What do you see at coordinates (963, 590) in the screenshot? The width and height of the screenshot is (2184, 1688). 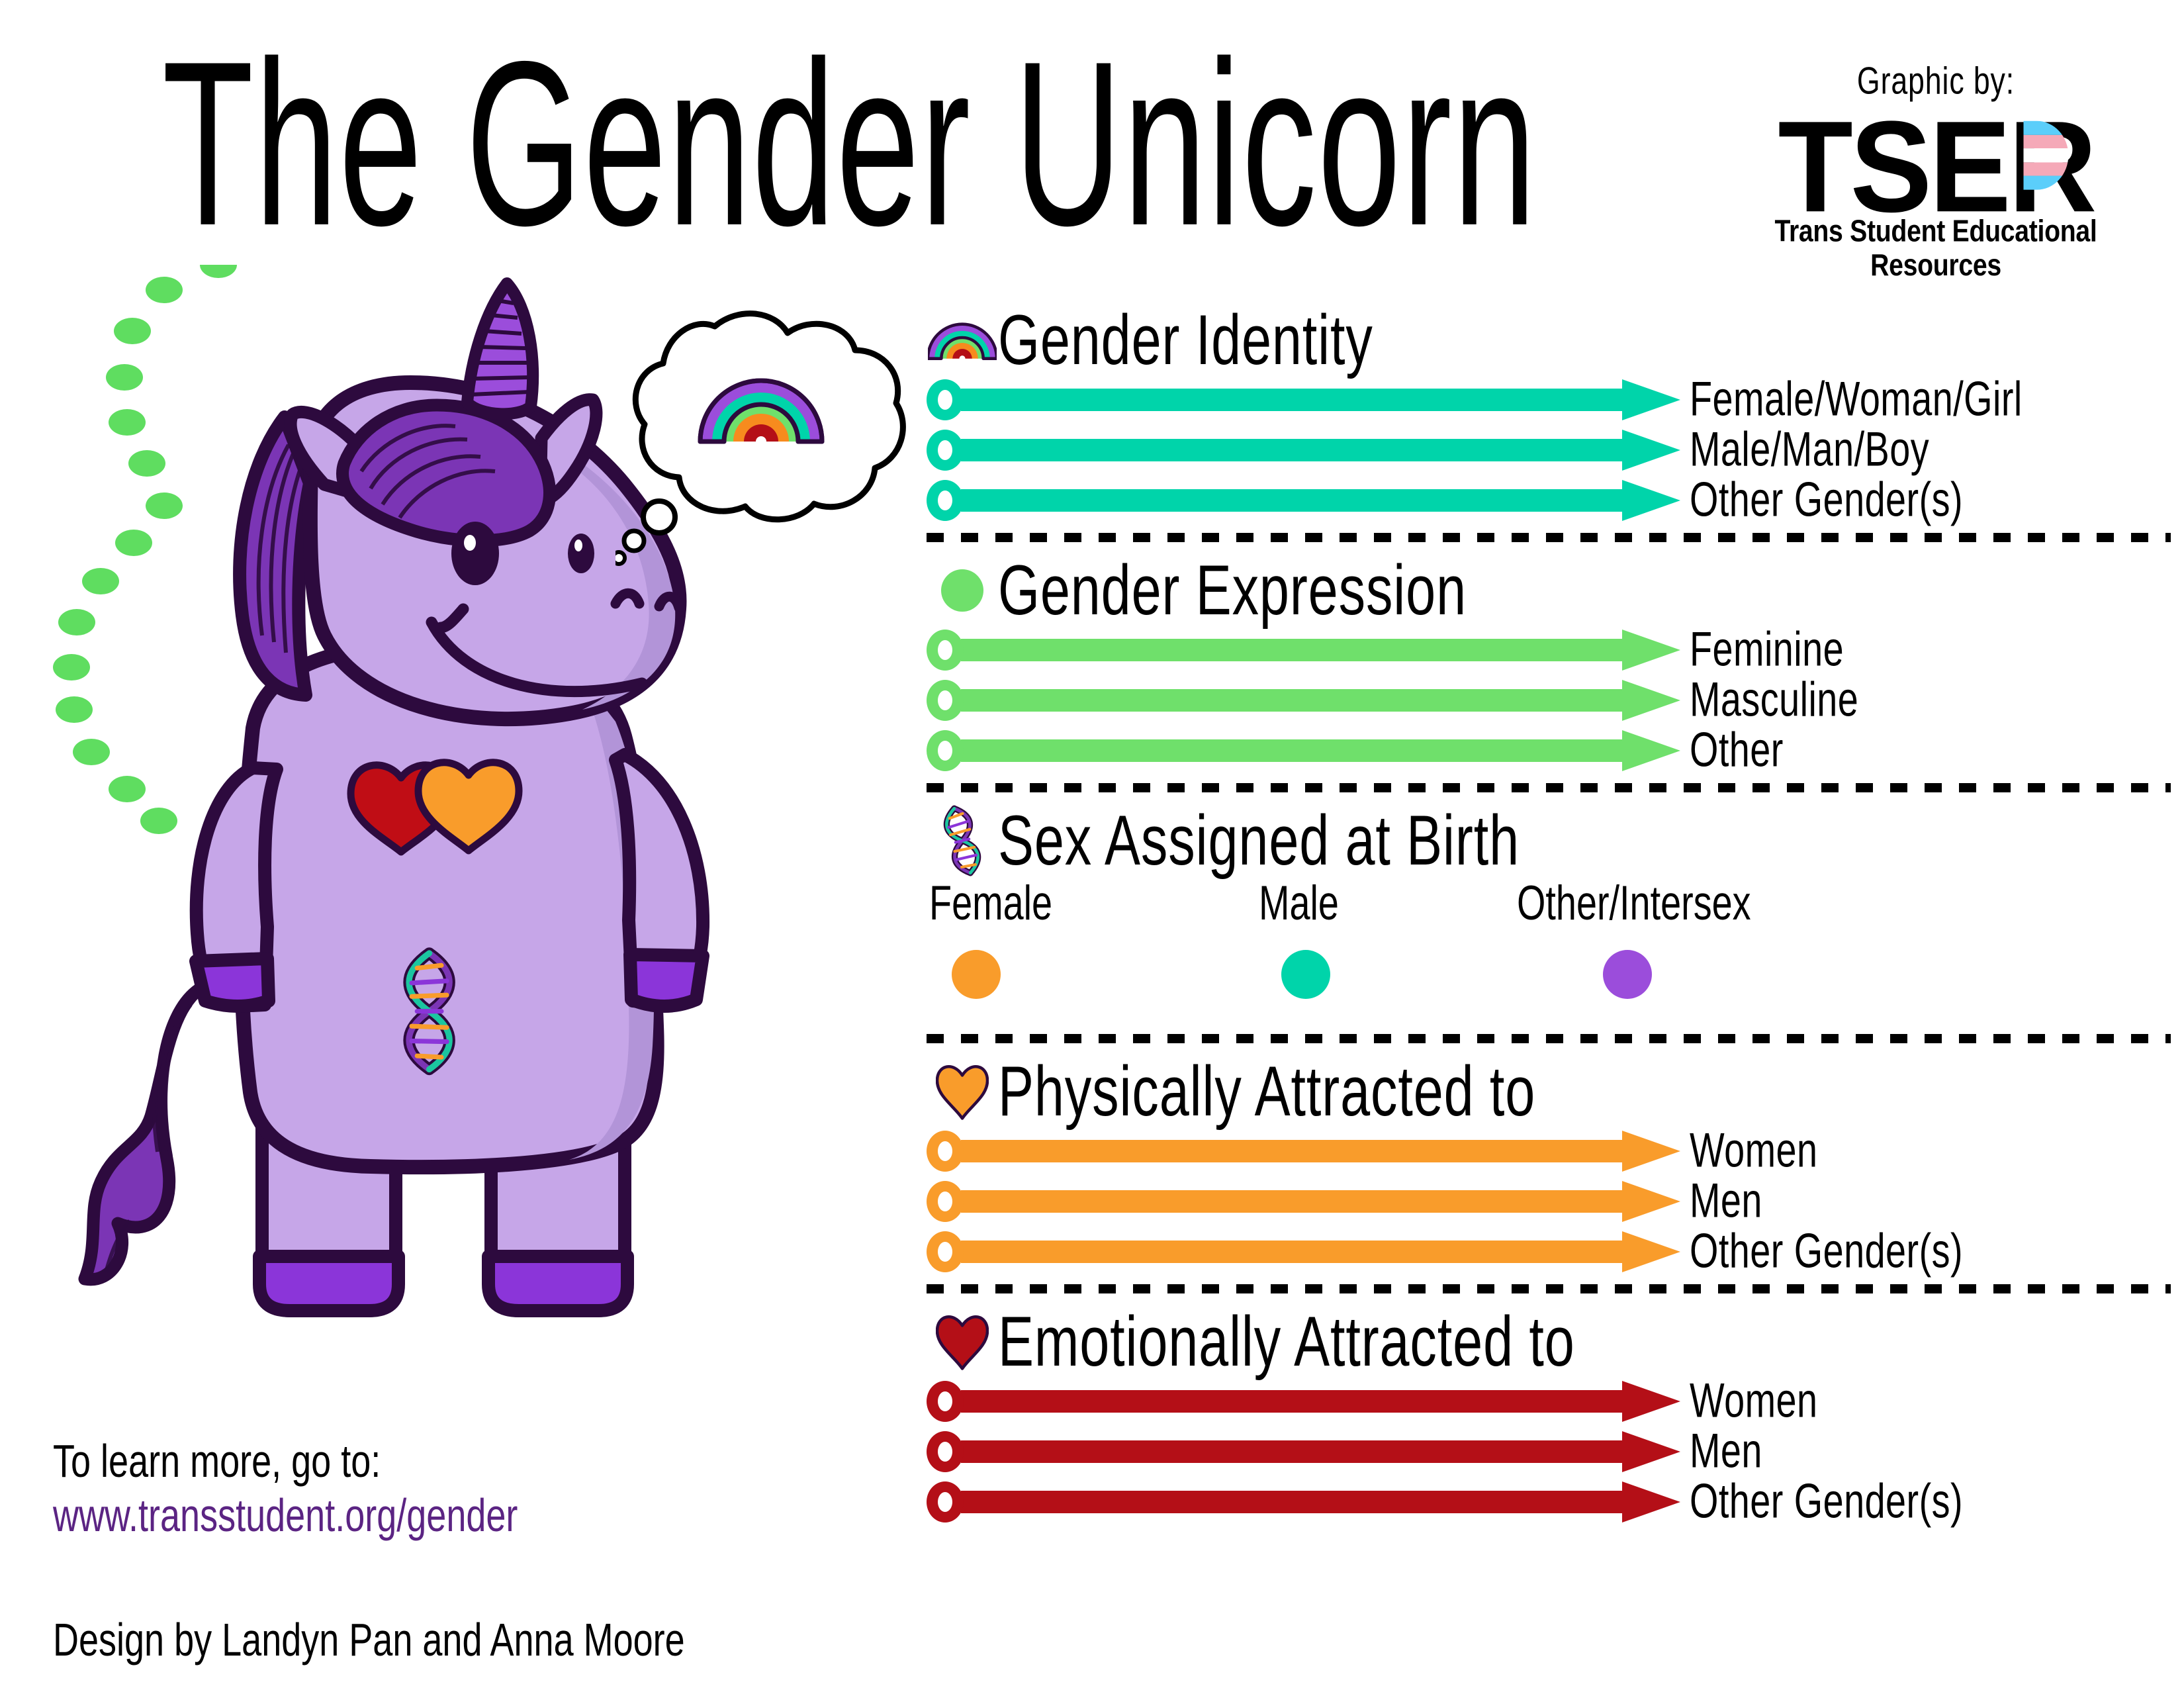 I see `green-circle-icon` at bounding box center [963, 590].